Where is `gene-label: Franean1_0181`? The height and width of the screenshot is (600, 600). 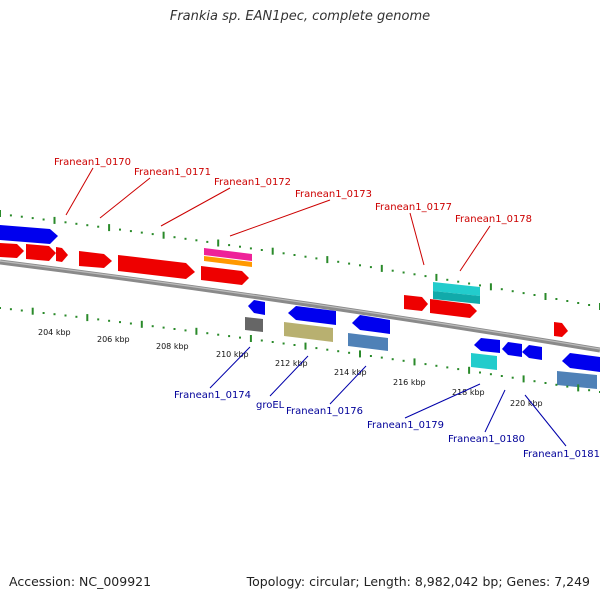 gene-label: Franean1_0181 is located at coordinates (561, 454).